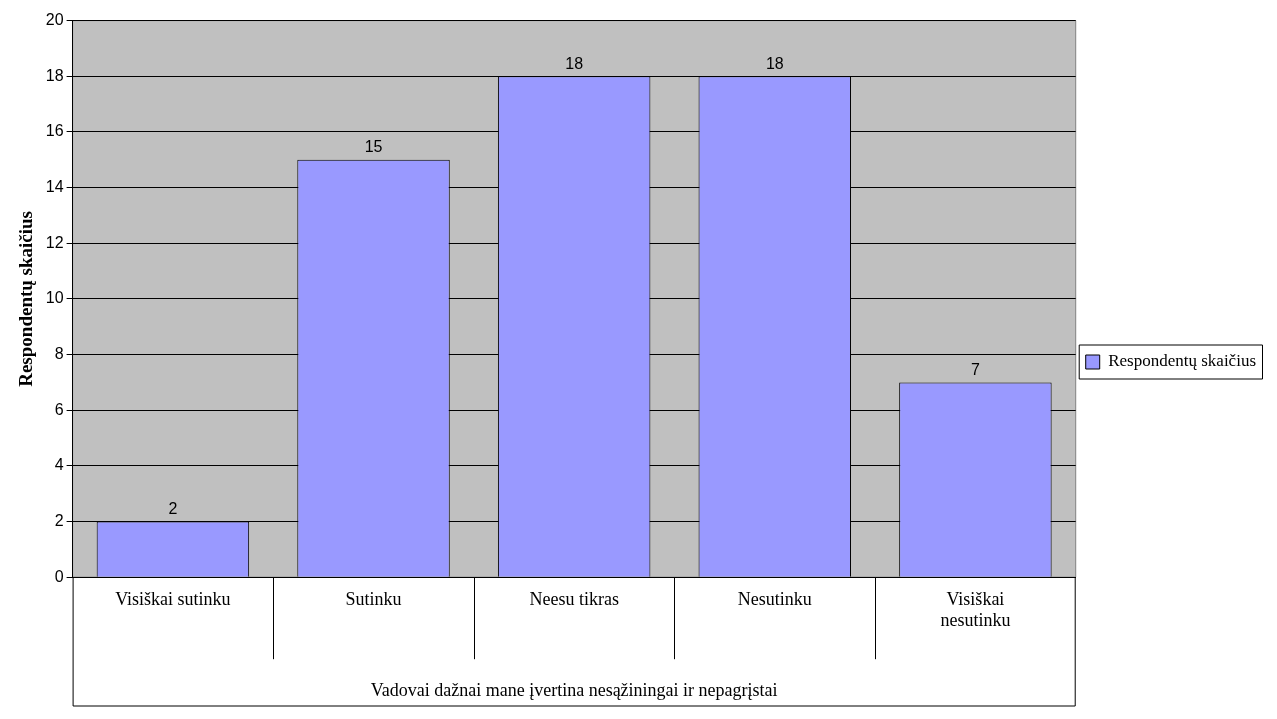  What do you see at coordinates (59, 353) in the screenshot?
I see `y-tick-label: 8` at bounding box center [59, 353].